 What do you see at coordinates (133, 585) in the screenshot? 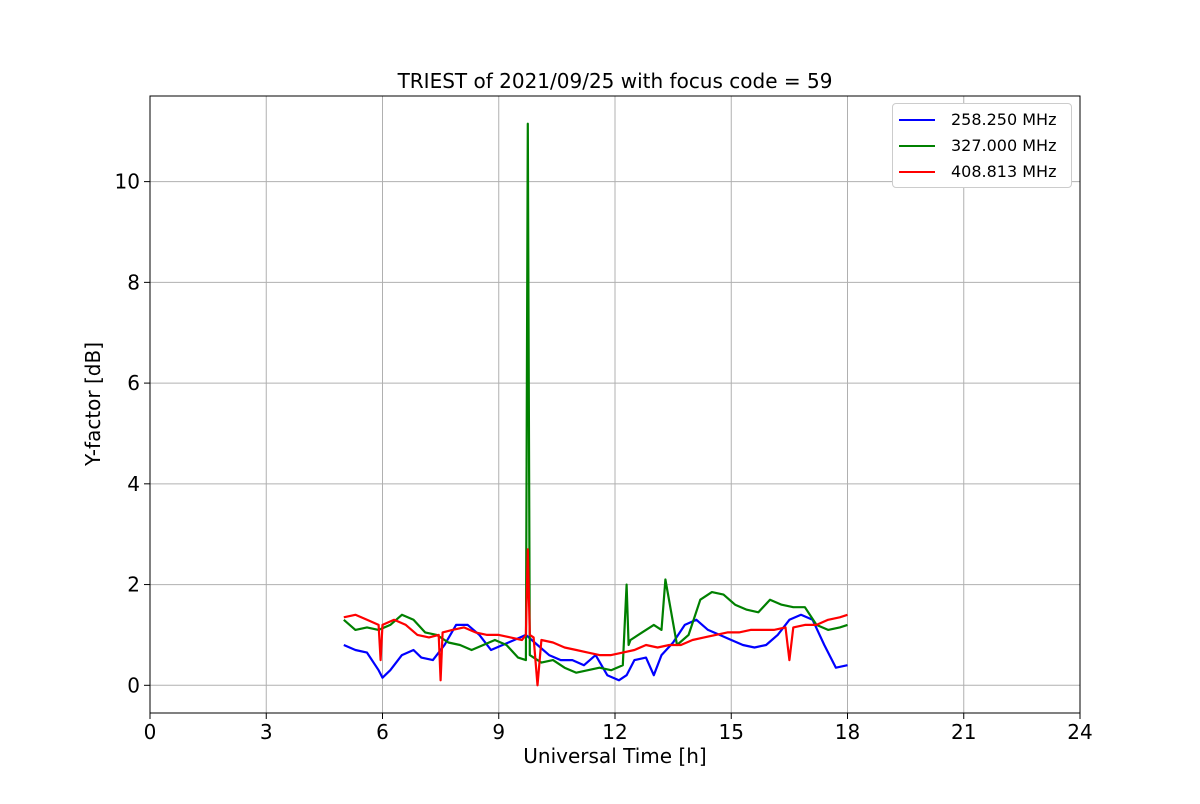
I see `y-tick-label: 2` at bounding box center [133, 585].